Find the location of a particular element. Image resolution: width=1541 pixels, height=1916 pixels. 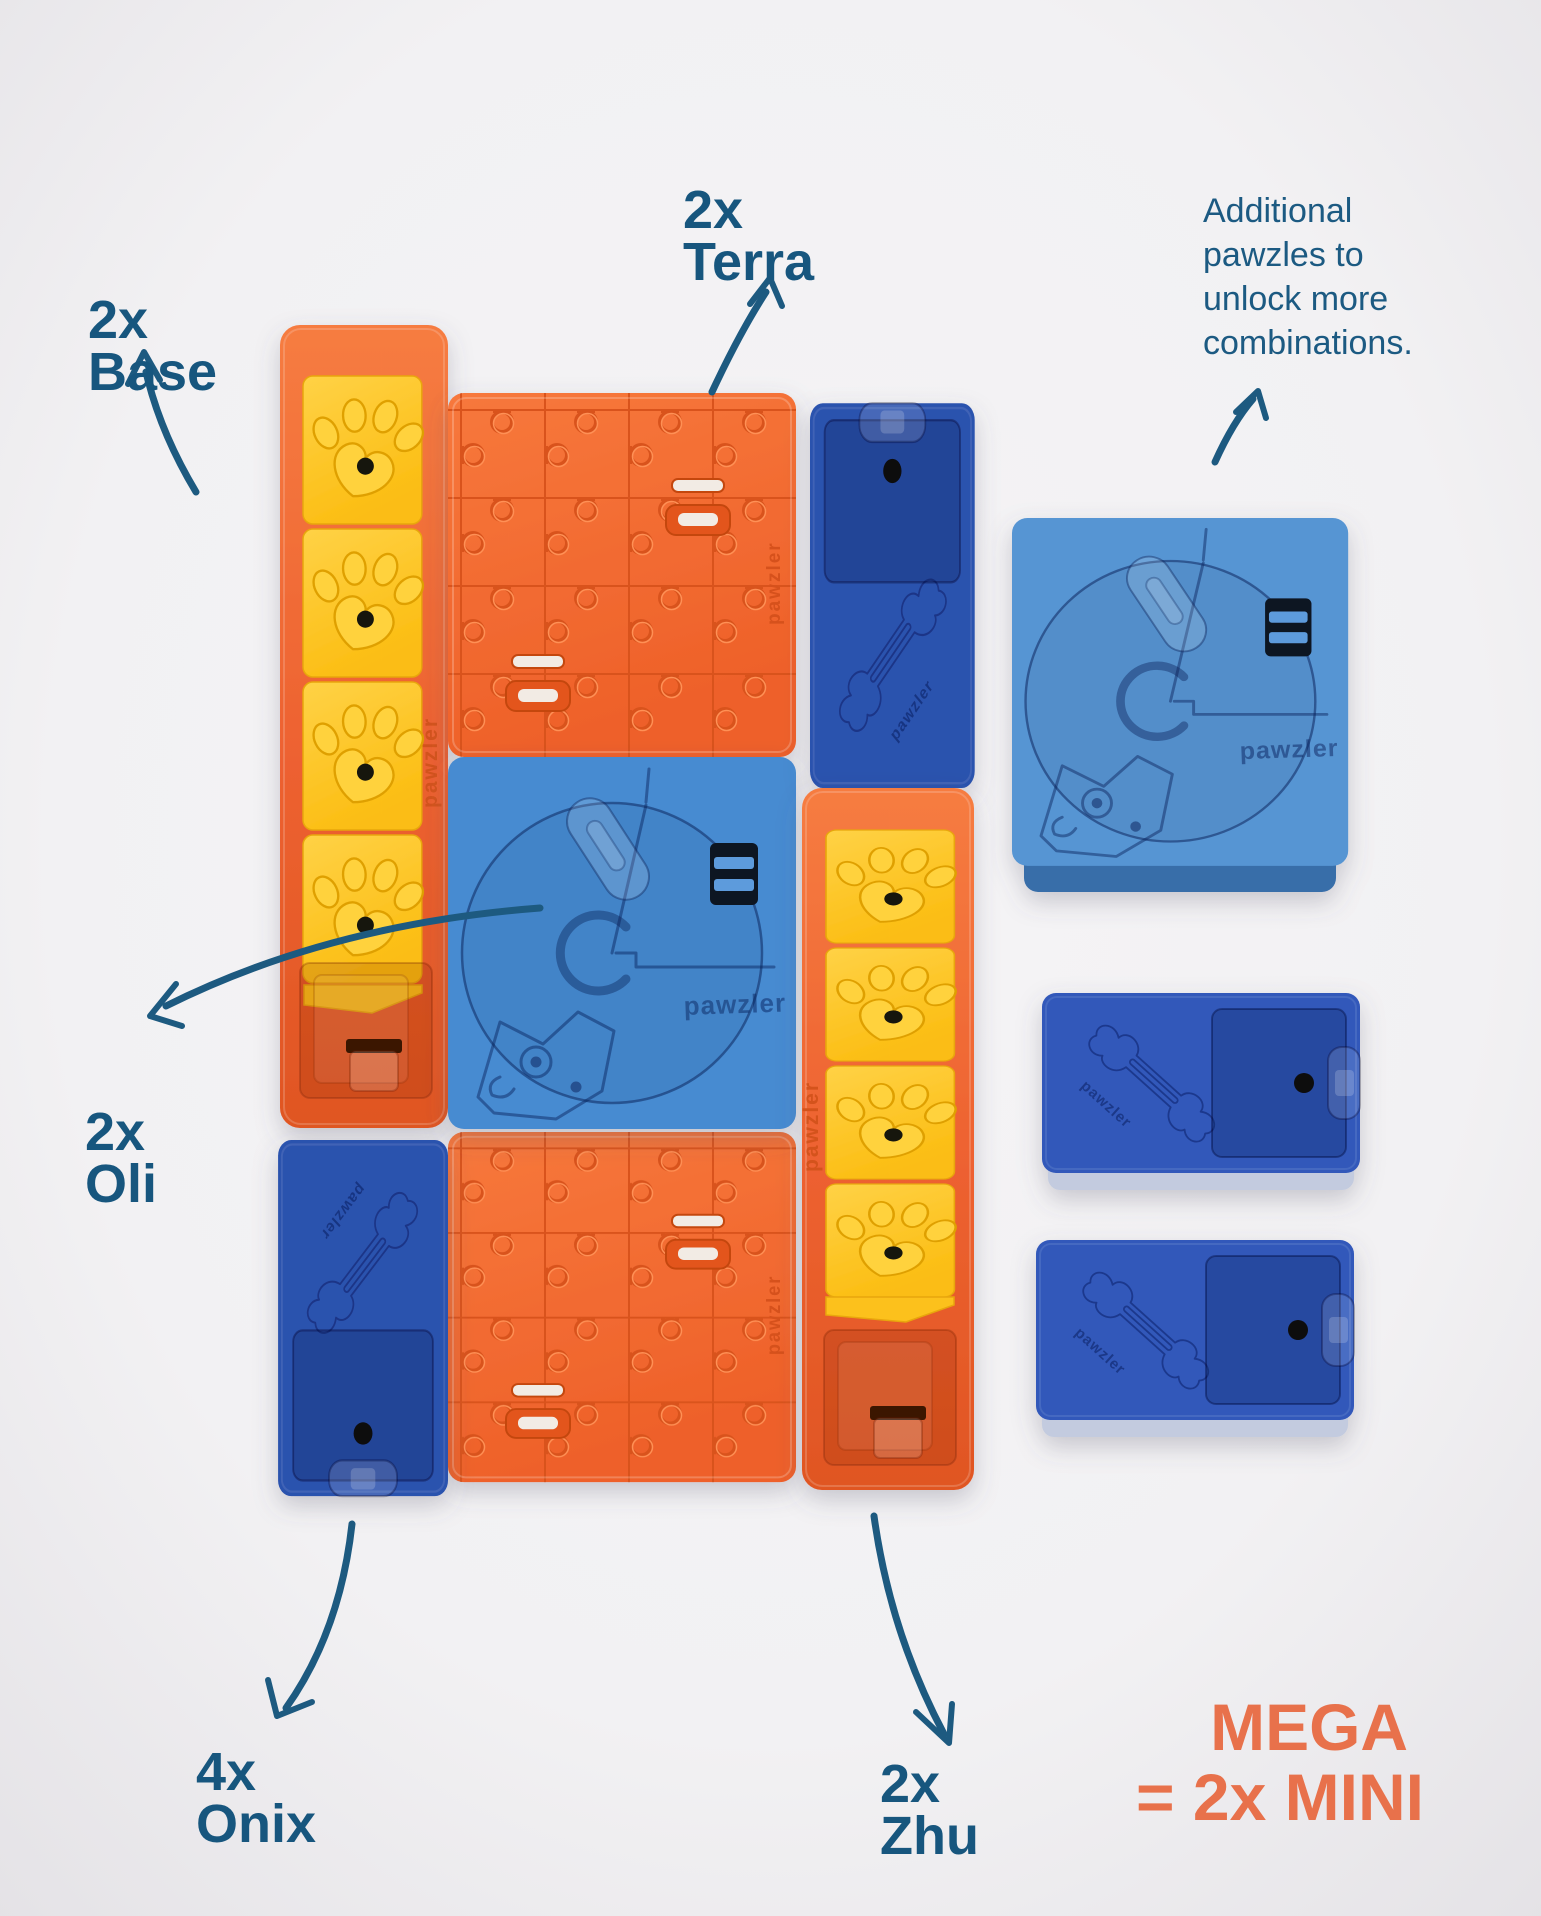

label-terra: 2x Terra is located at coordinates (749, 236).